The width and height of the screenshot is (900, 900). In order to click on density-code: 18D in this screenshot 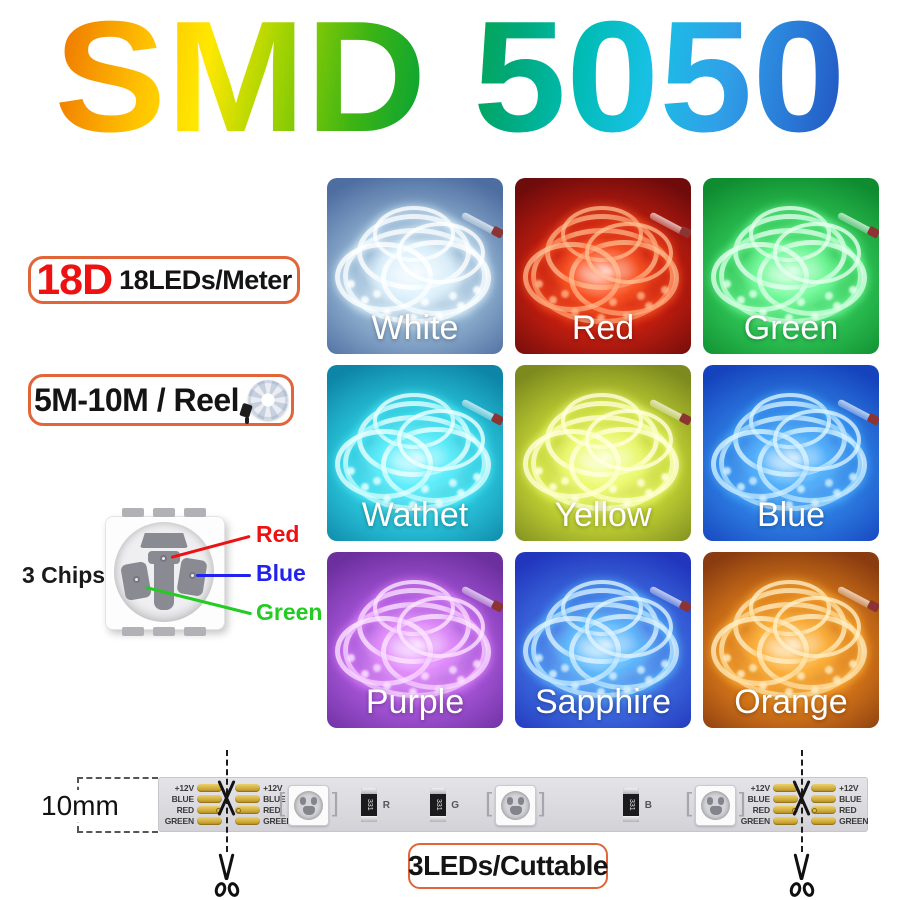, I will do `click(74, 279)`.